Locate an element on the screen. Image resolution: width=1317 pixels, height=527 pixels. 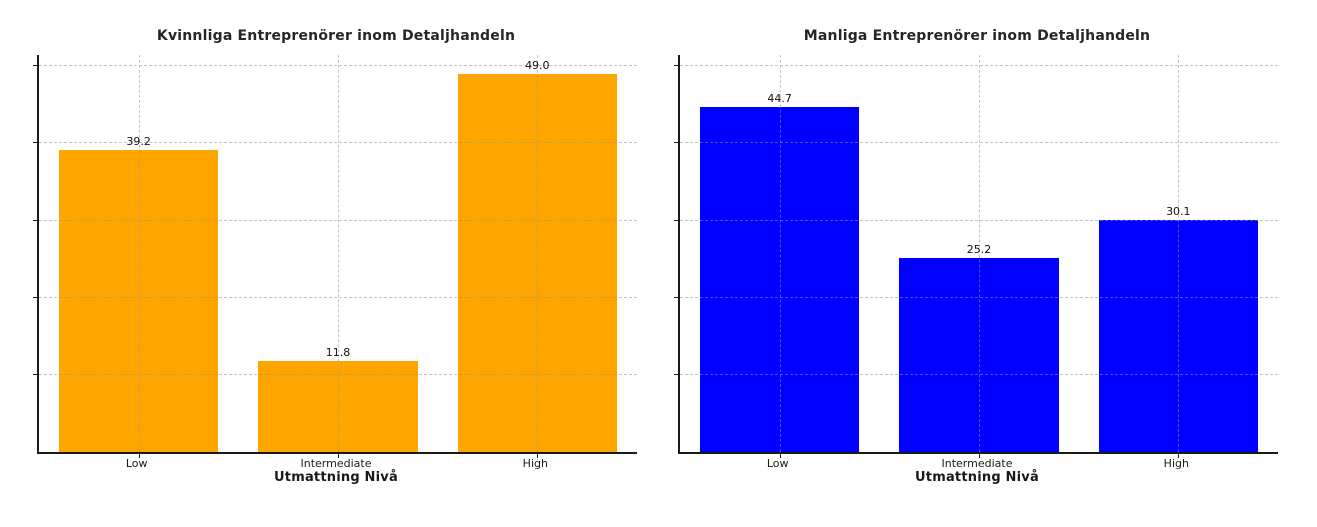
bar-group-low: 44.7 is located at coordinates (779, 253).